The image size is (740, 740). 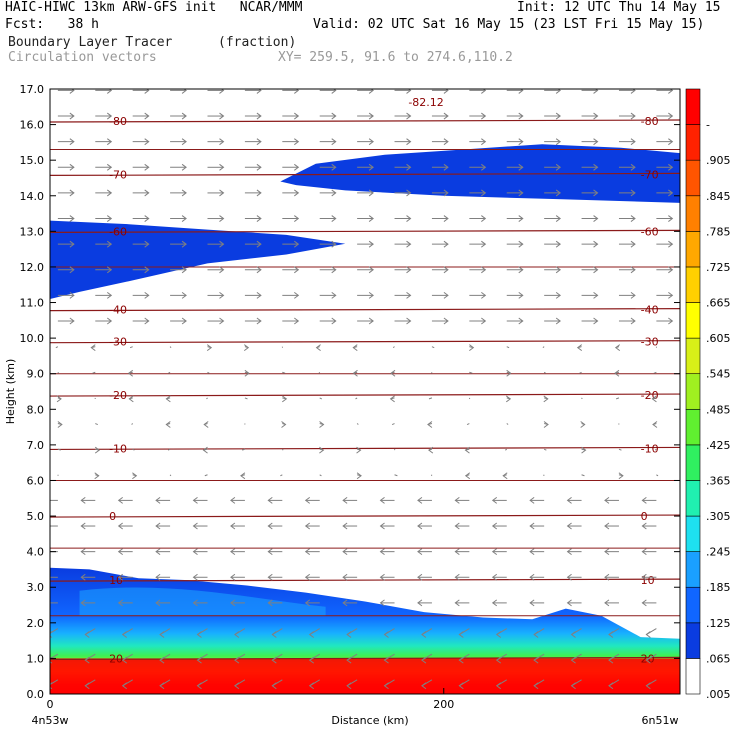 What do you see at coordinates (36, 374) in the screenshot?
I see `y-tick-label: 9.0` at bounding box center [36, 374].